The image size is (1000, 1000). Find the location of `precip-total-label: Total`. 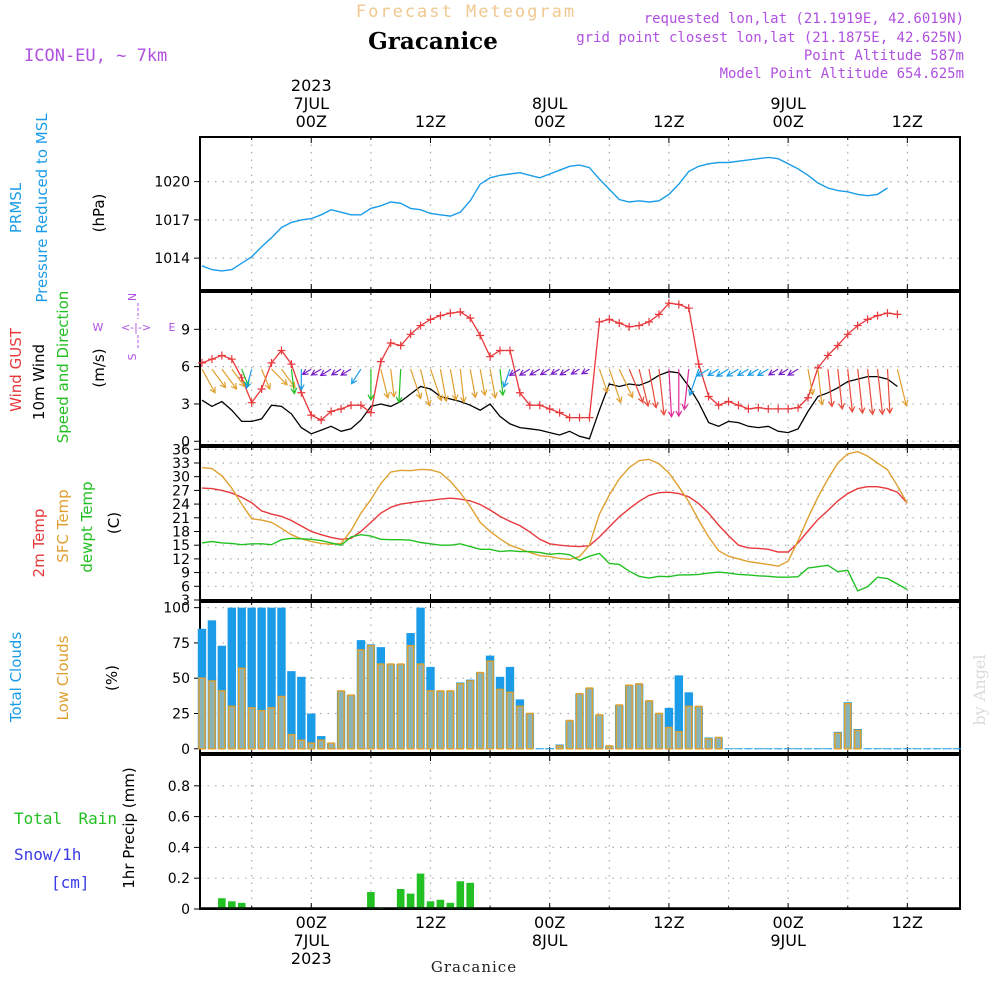

precip-total-label: Total is located at coordinates (38, 818).